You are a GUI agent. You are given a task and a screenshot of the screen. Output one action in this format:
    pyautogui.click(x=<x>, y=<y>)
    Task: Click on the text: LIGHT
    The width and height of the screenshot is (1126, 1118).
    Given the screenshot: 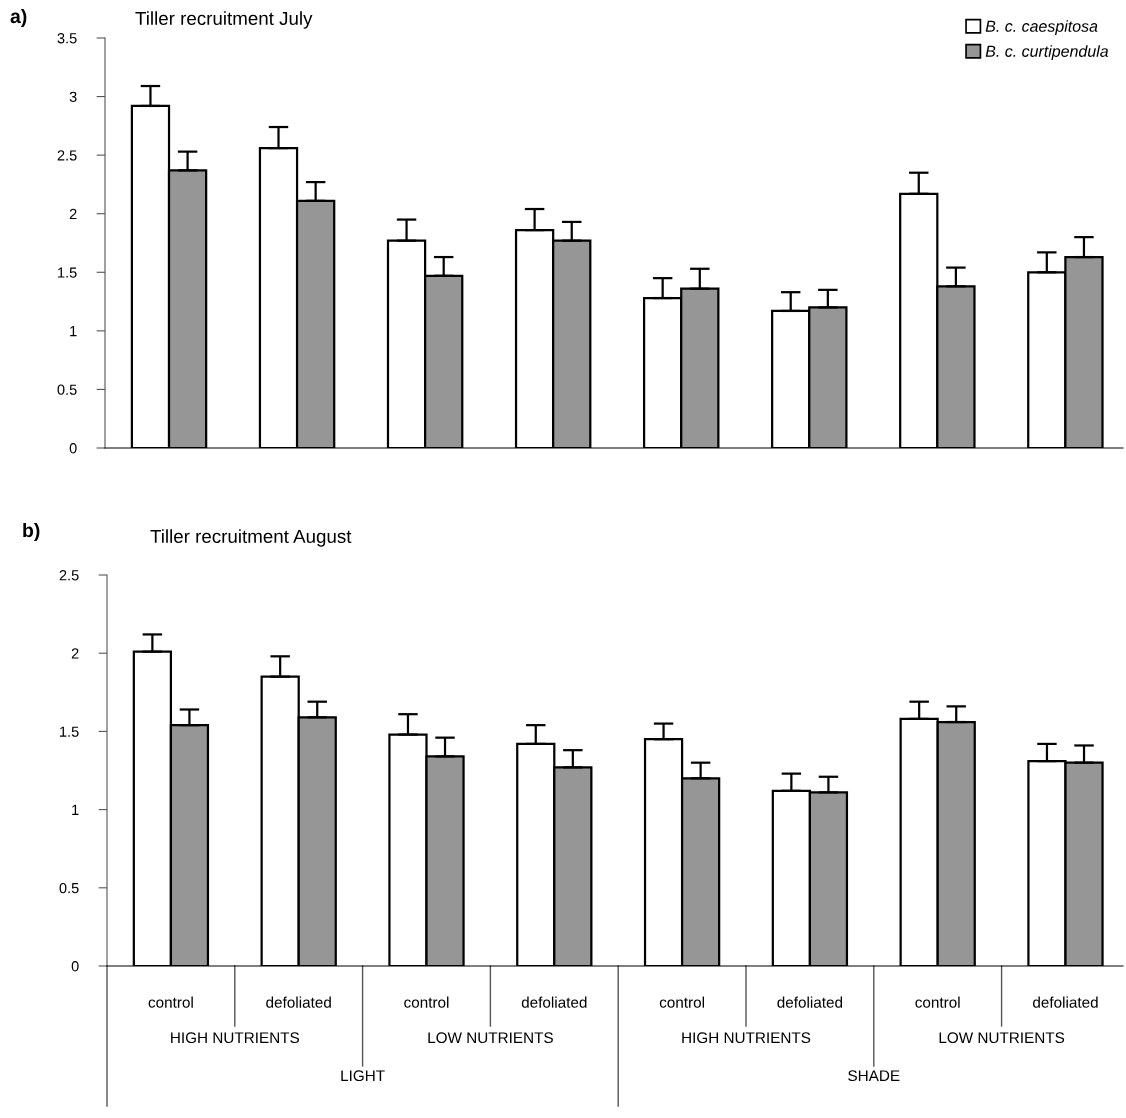 What is the action you would take?
    pyautogui.click(x=363, y=1076)
    